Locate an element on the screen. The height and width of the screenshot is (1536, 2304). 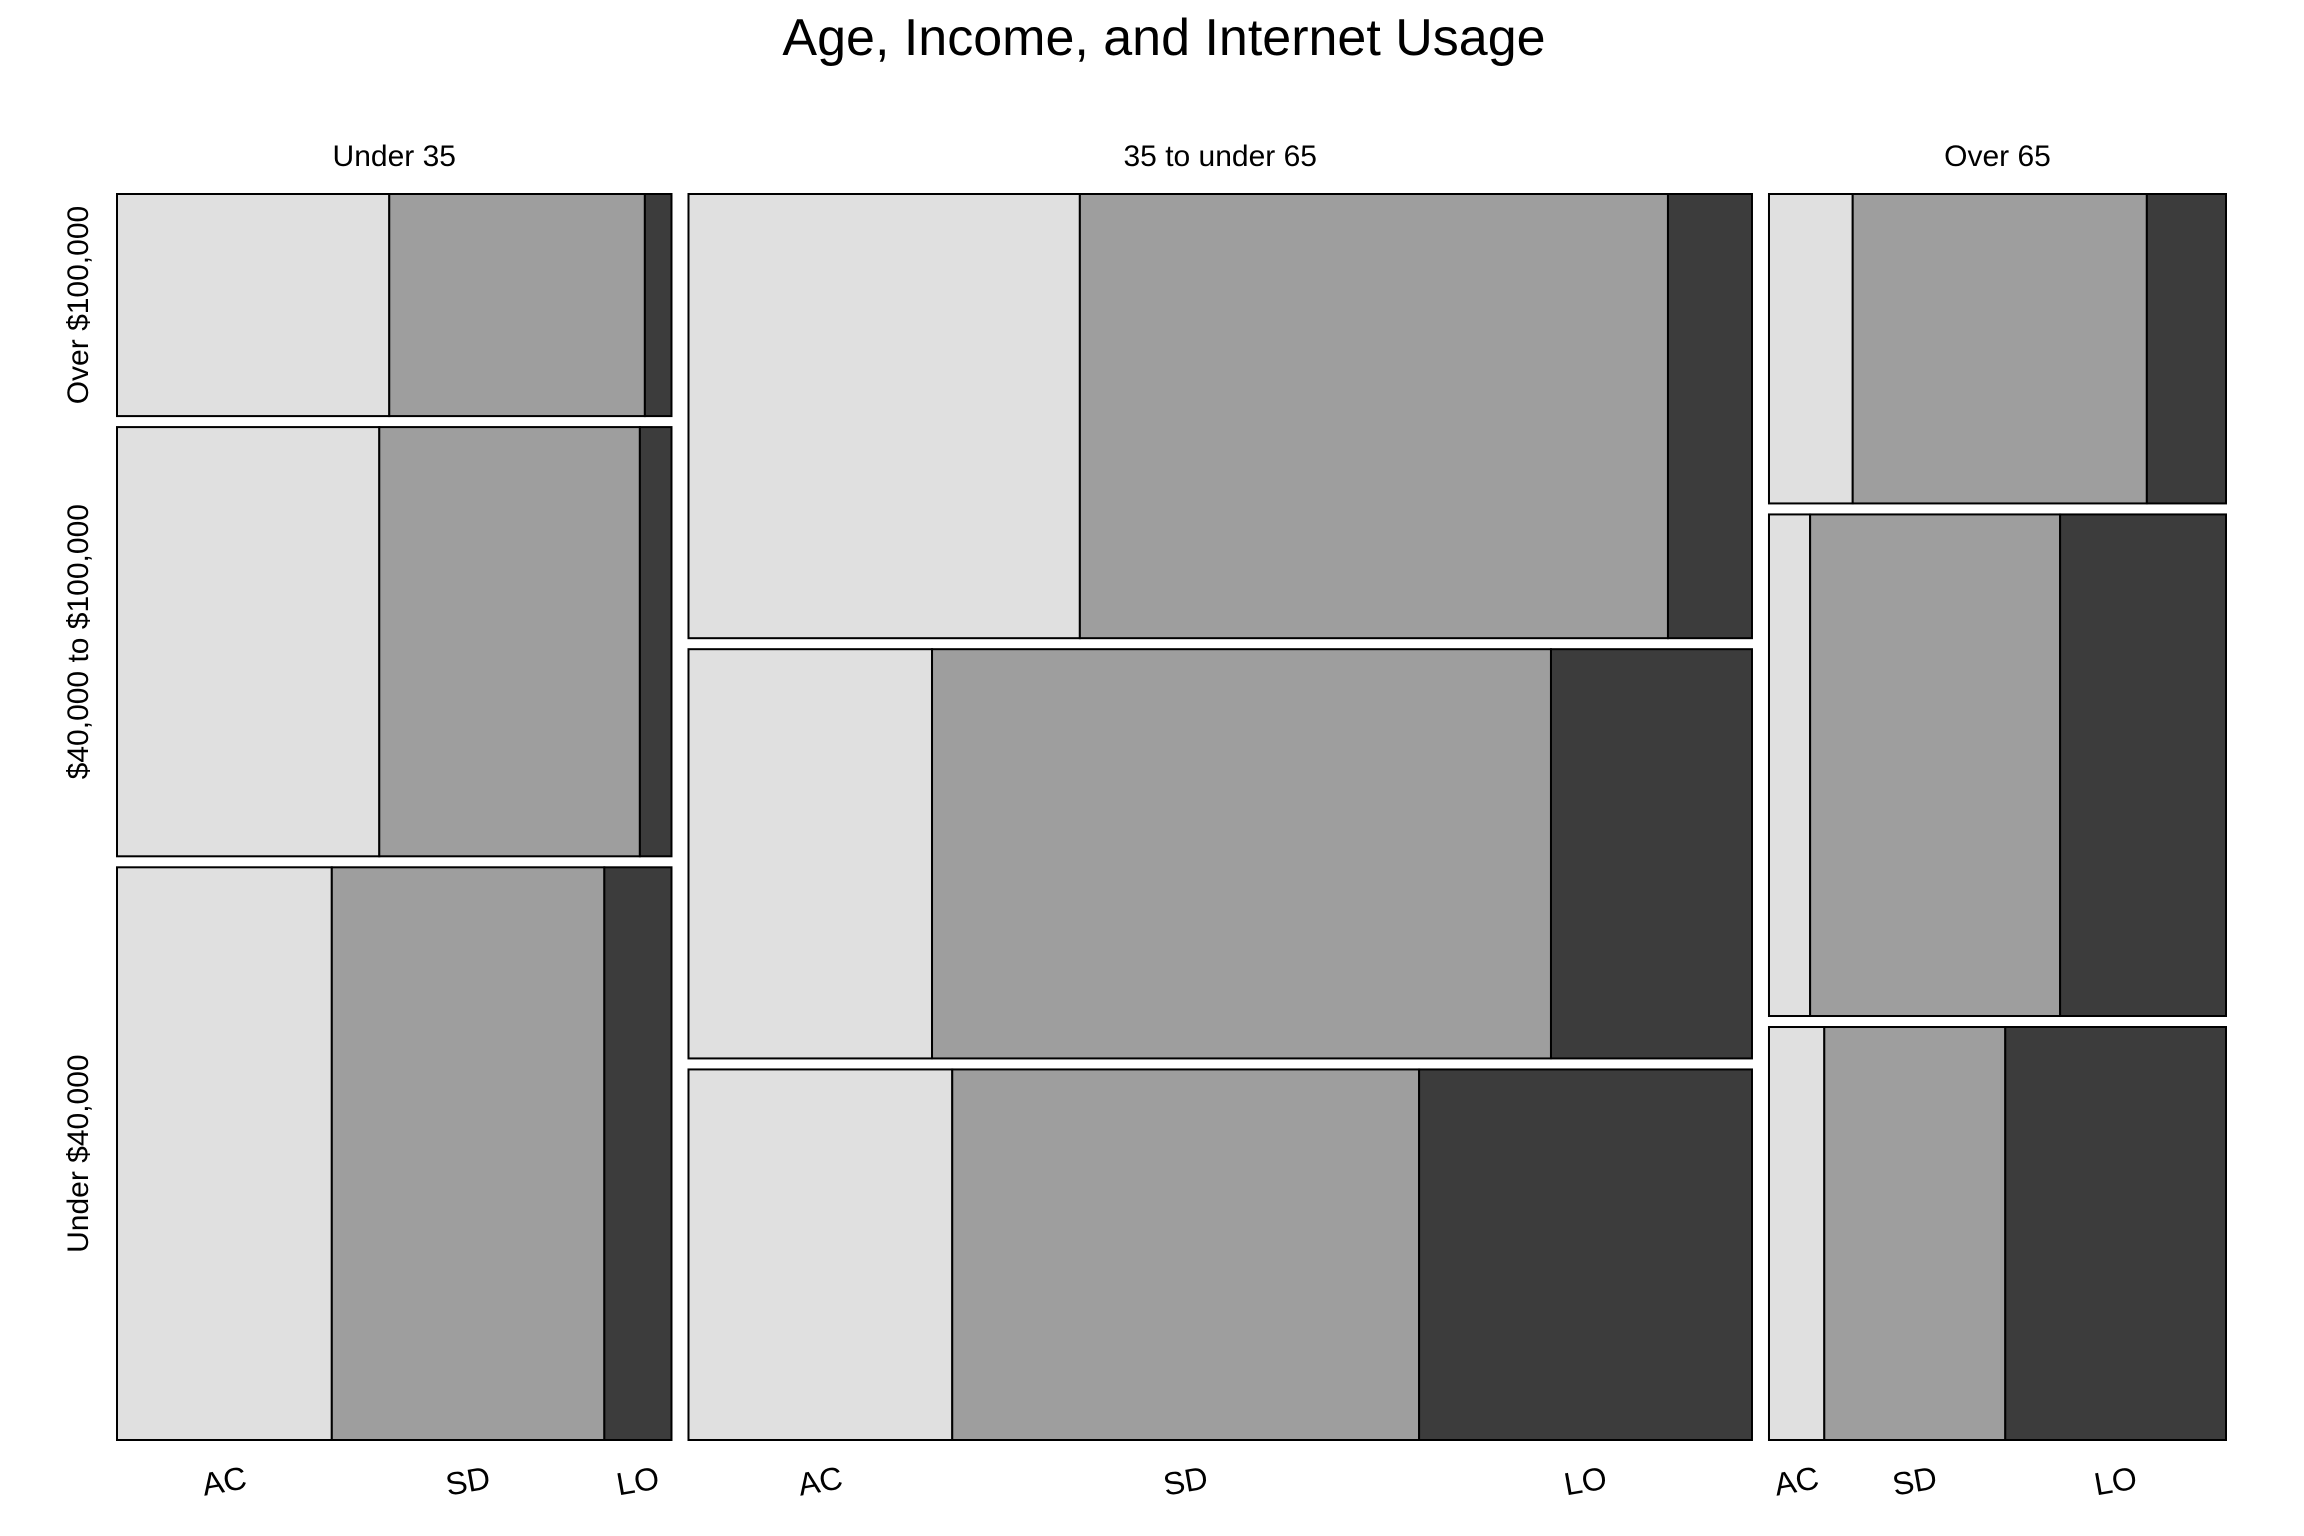
cell-under-35-under-40-000-ac is located at coordinates (224, 1153).